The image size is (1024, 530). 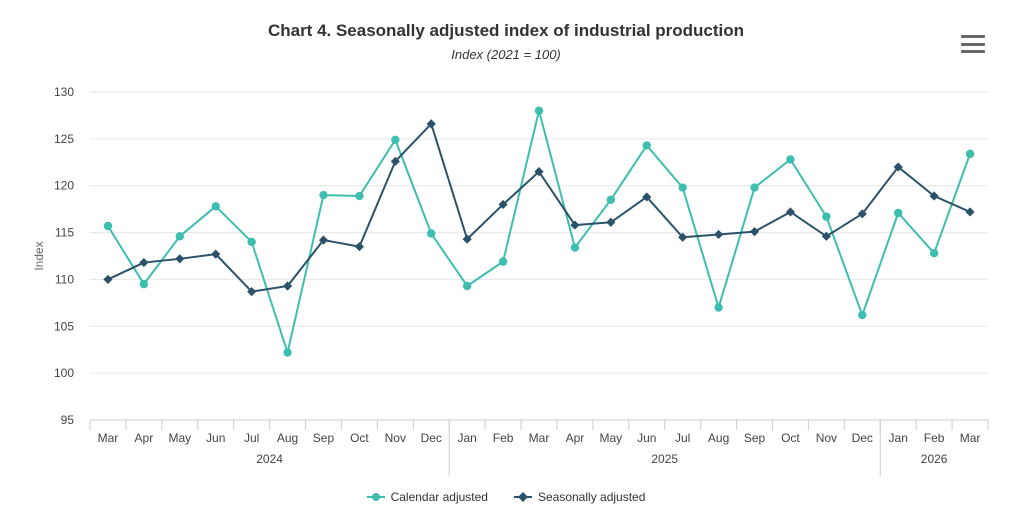 I want to click on year-group-label: 2026, so click(x=934, y=459).